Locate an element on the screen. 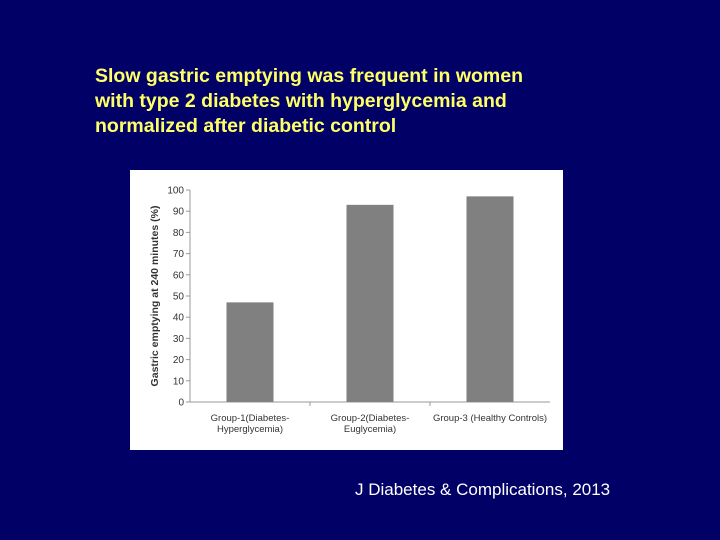 This screenshot has width=720, height=540. category-label-2: Group-2(Diabetes- is located at coordinates (370, 418).